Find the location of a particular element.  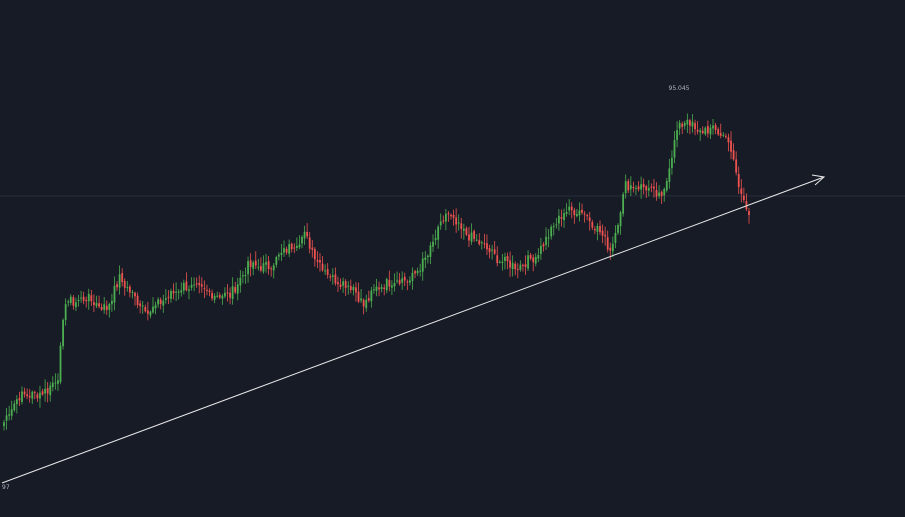

high-price-label: 95.045 is located at coordinates (679, 88).